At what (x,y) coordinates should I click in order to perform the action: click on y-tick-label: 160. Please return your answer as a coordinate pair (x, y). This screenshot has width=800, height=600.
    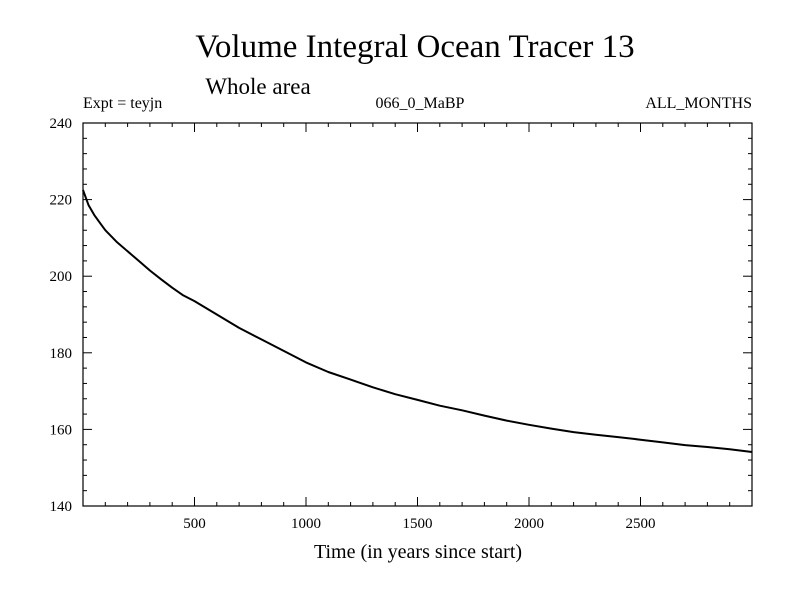
    Looking at the image, I should click on (61, 430).